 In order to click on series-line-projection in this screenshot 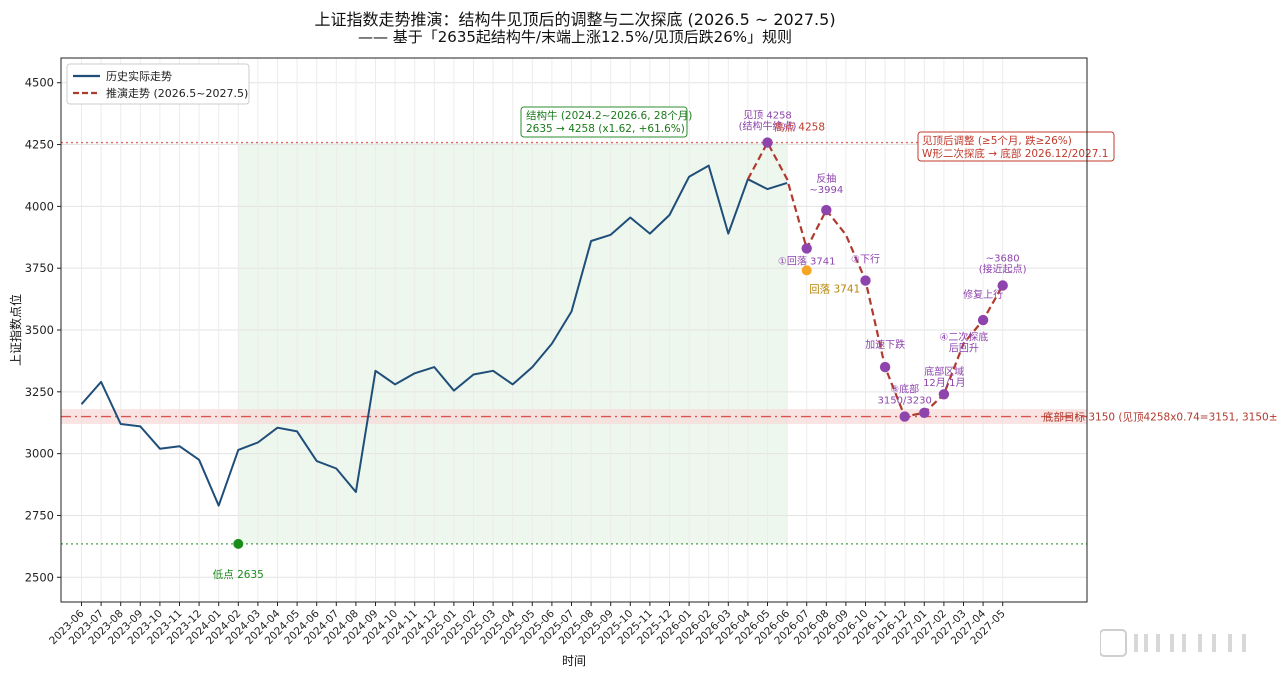, I will do `click(875, 279)`.